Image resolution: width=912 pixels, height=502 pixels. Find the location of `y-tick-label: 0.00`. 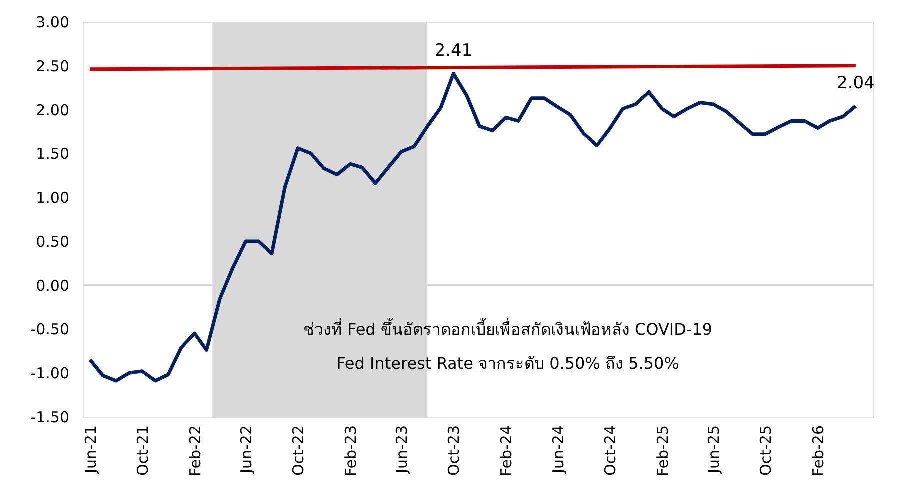

y-tick-label: 0.00 is located at coordinates (53, 285).